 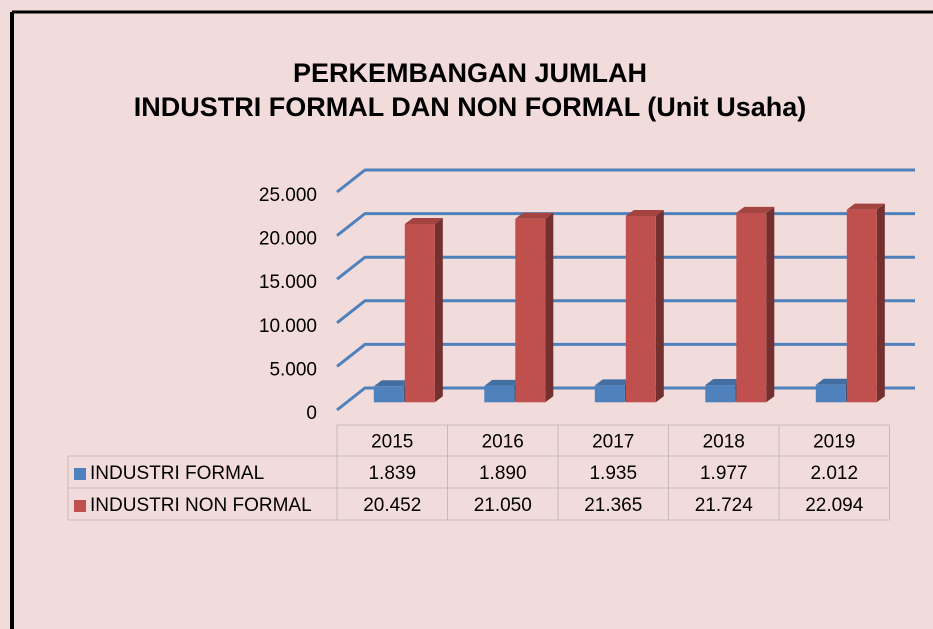 What do you see at coordinates (288, 326) in the screenshot?
I see `y-tick-label: 10.000` at bounding box center [288, 326].